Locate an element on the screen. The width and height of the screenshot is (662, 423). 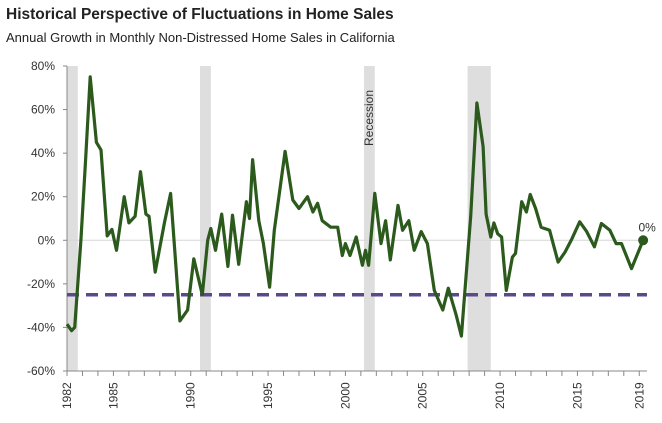
x-tick-label: 2010 is located at coordinates (500, 395).